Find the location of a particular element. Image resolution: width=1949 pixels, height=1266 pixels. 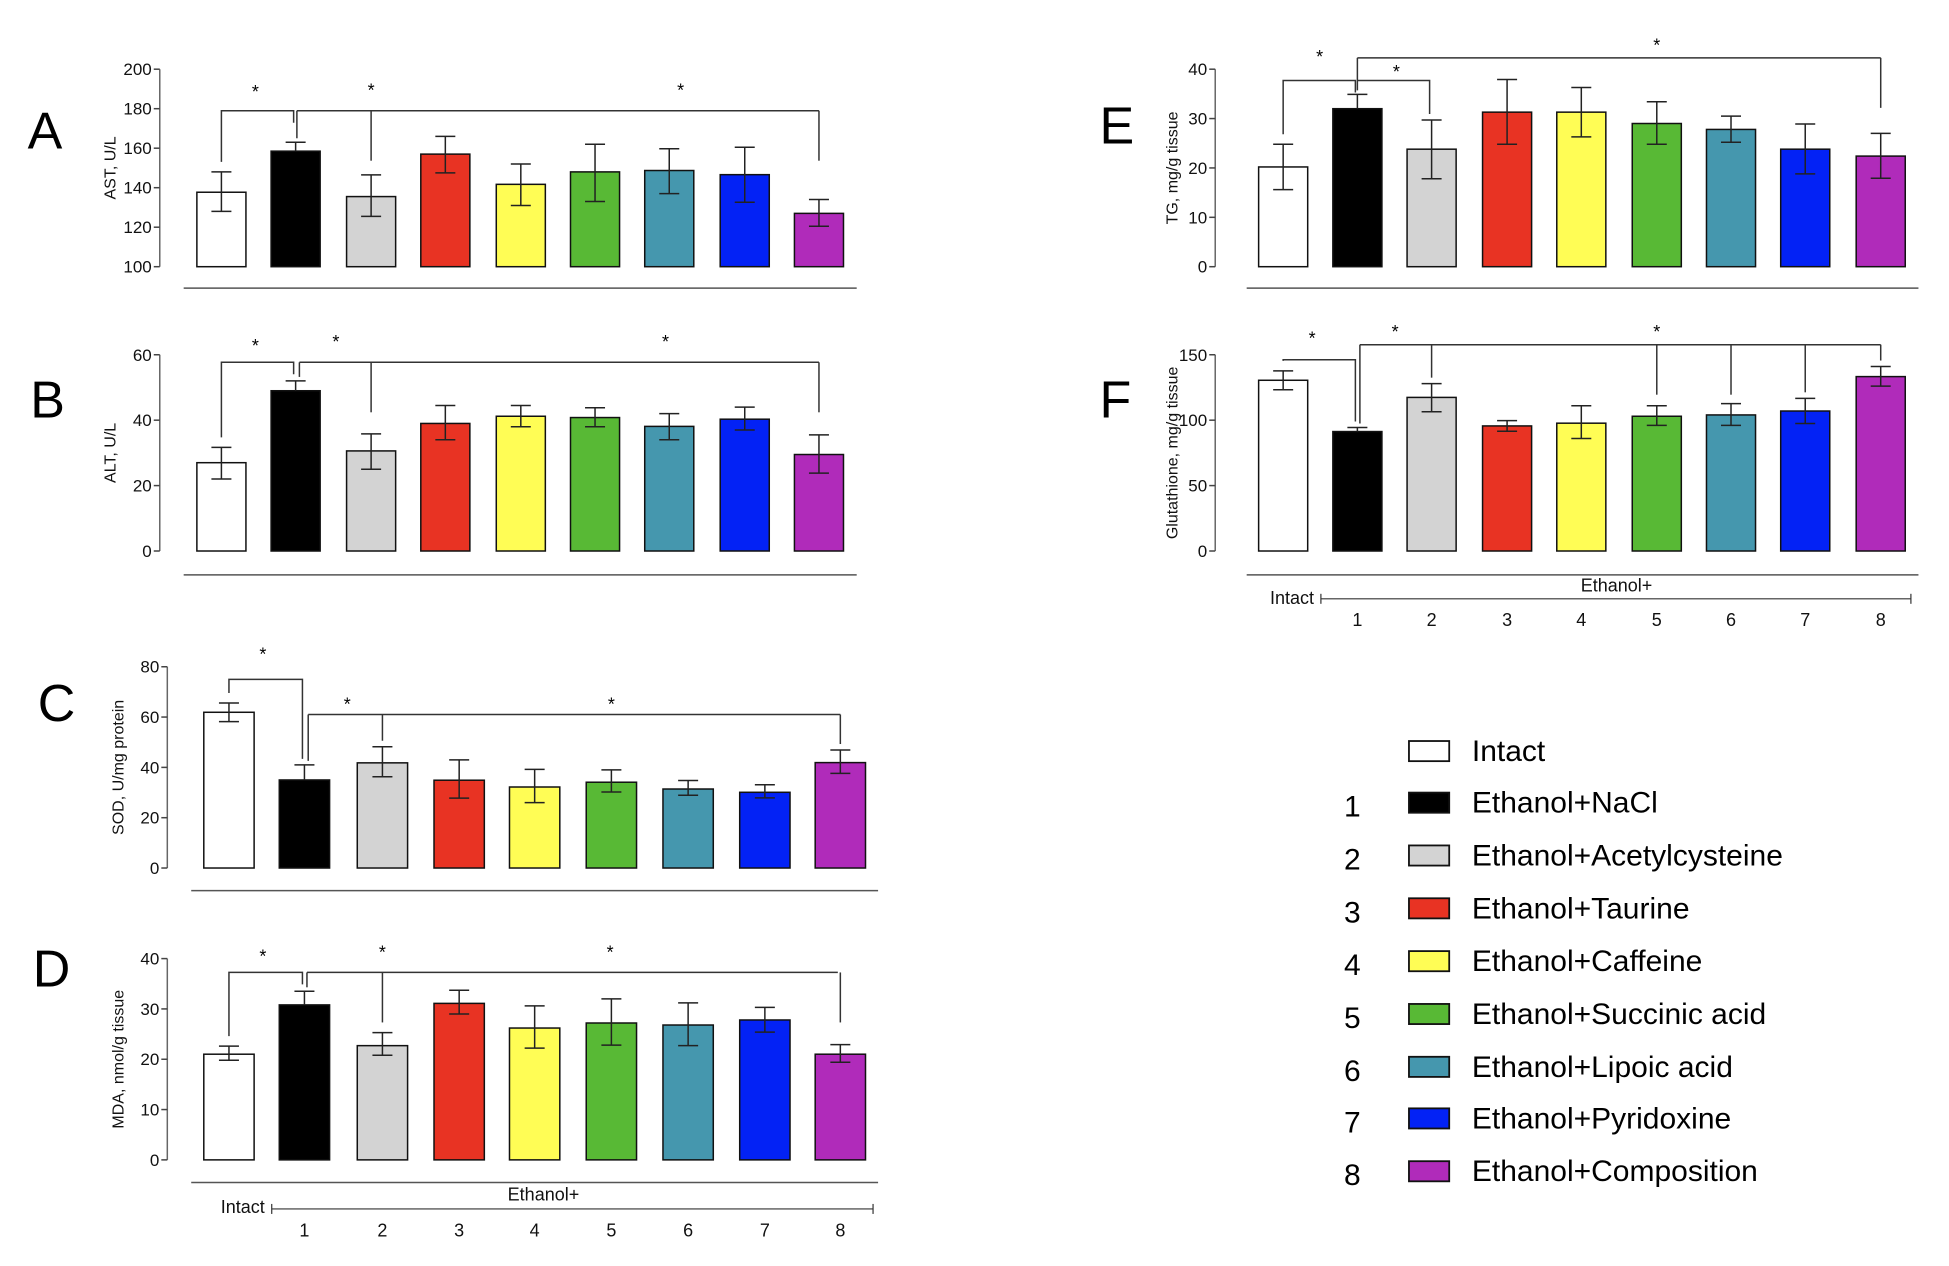

x-tick-label: 5 is located at coordinates (1657, 620).